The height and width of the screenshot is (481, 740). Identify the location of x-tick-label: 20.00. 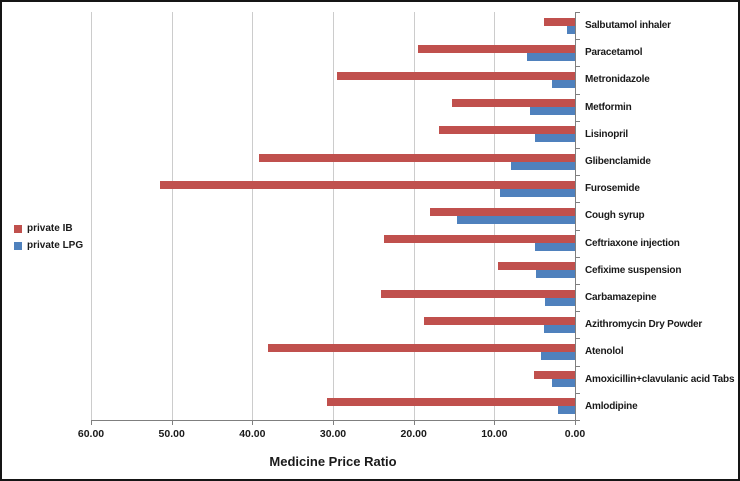
(413, 434).